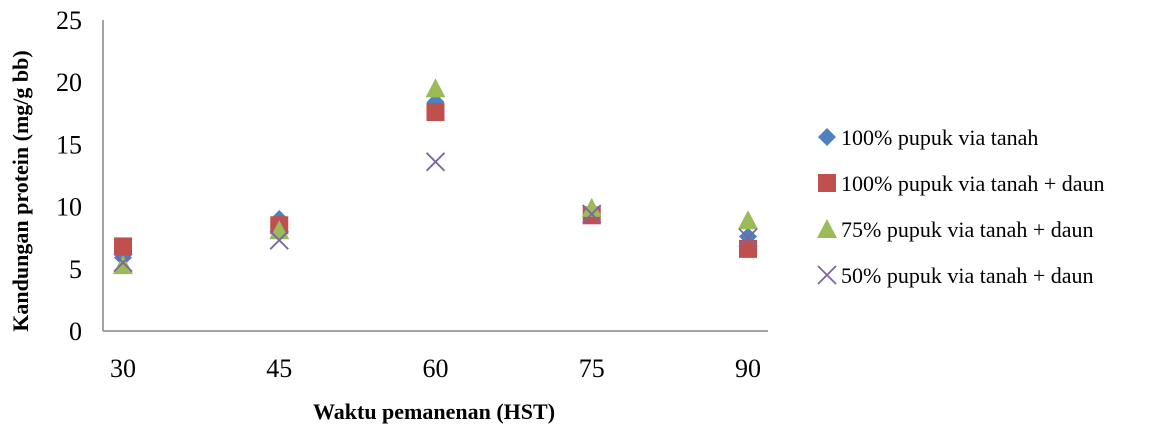  I want to click on y-tick-label: 5, so click(75, 269).